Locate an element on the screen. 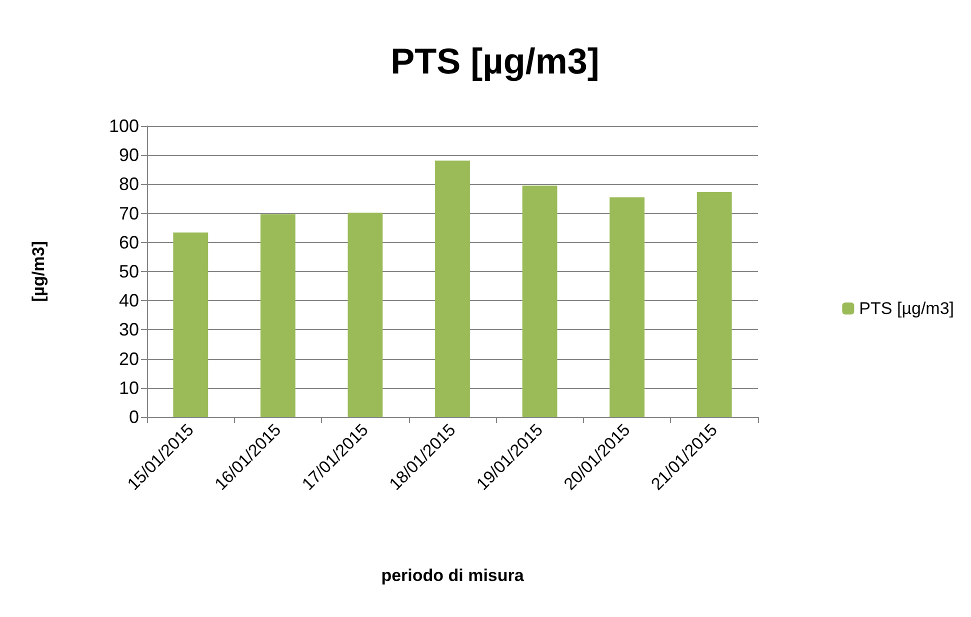 Image resolution: width=971 pixels, height=617 pixels. y-tick-label: 10 is located at coordinates (128, 388).